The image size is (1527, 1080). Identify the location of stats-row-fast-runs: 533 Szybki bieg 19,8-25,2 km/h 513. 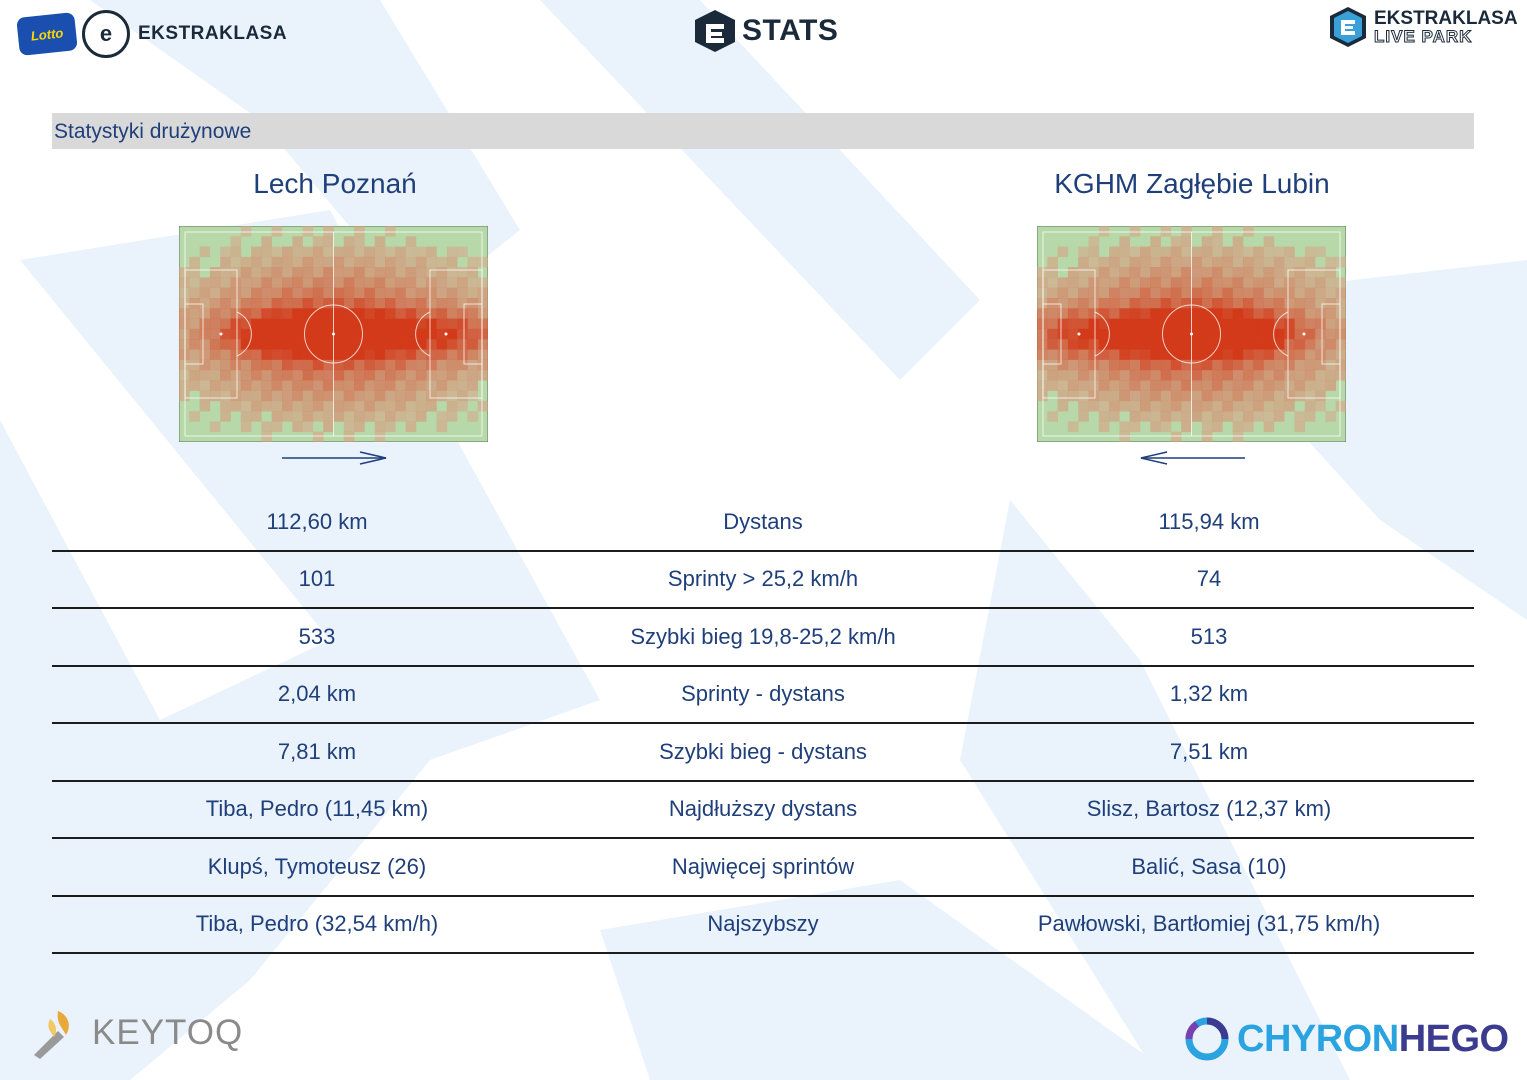
(763, 638).